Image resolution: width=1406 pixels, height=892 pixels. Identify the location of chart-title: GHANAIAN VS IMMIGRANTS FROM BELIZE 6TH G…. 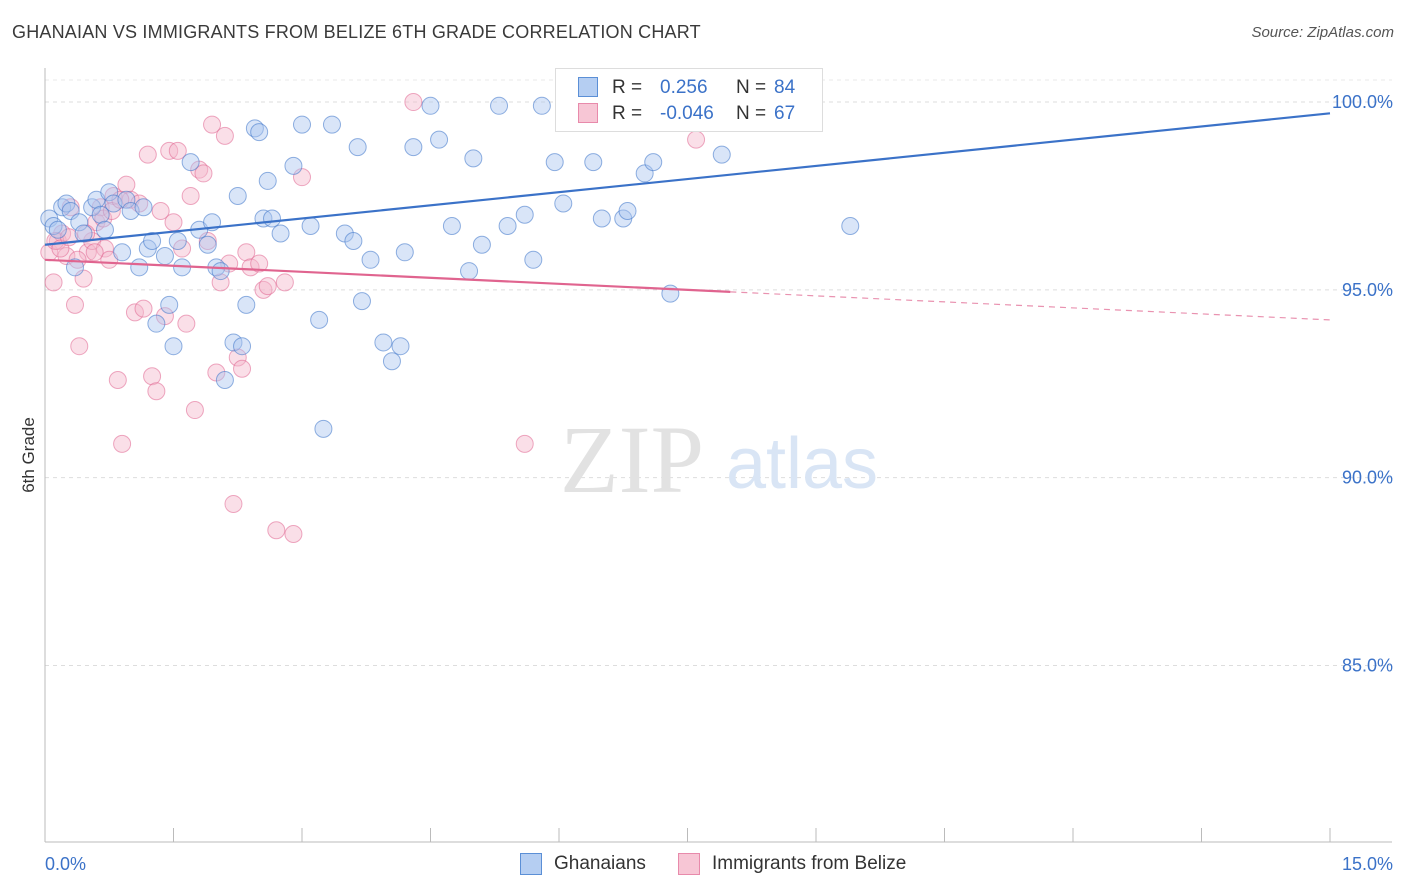
(356, 32).